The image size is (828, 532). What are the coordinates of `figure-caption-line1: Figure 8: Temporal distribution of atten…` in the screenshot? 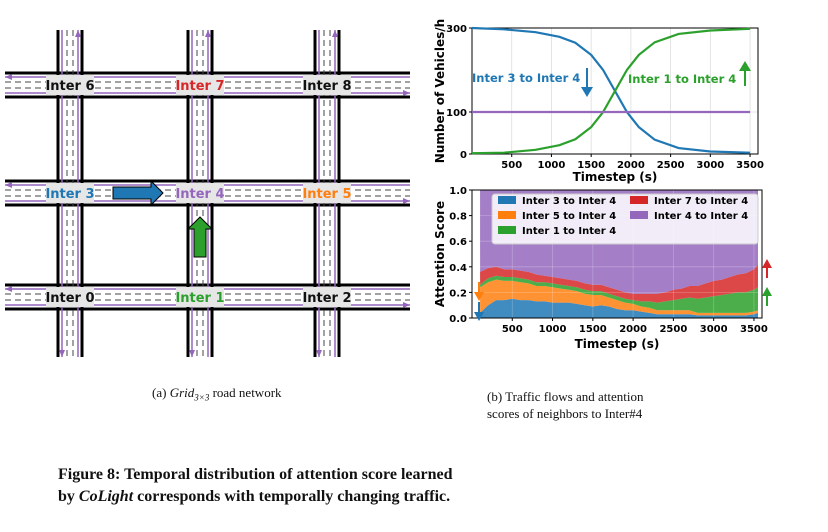 It's located at (255, 474).